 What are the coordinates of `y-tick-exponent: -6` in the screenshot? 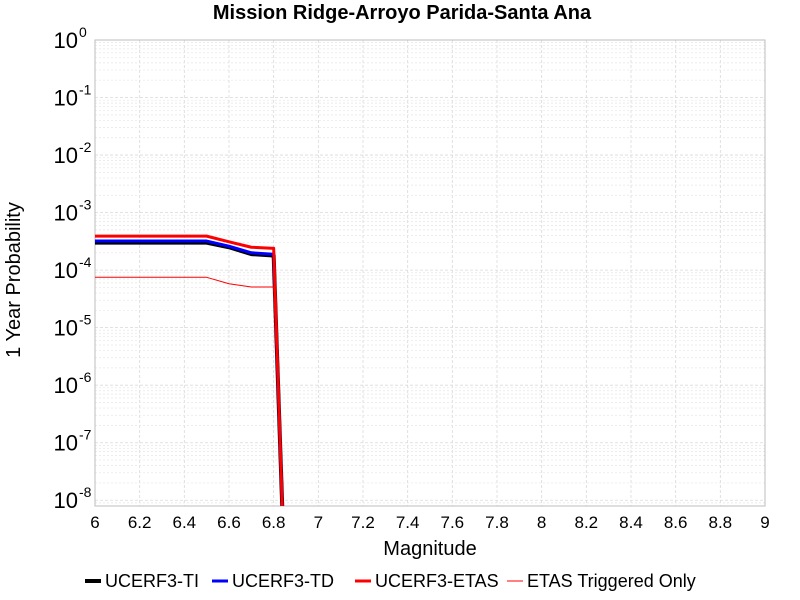 It's located at (85, 377).